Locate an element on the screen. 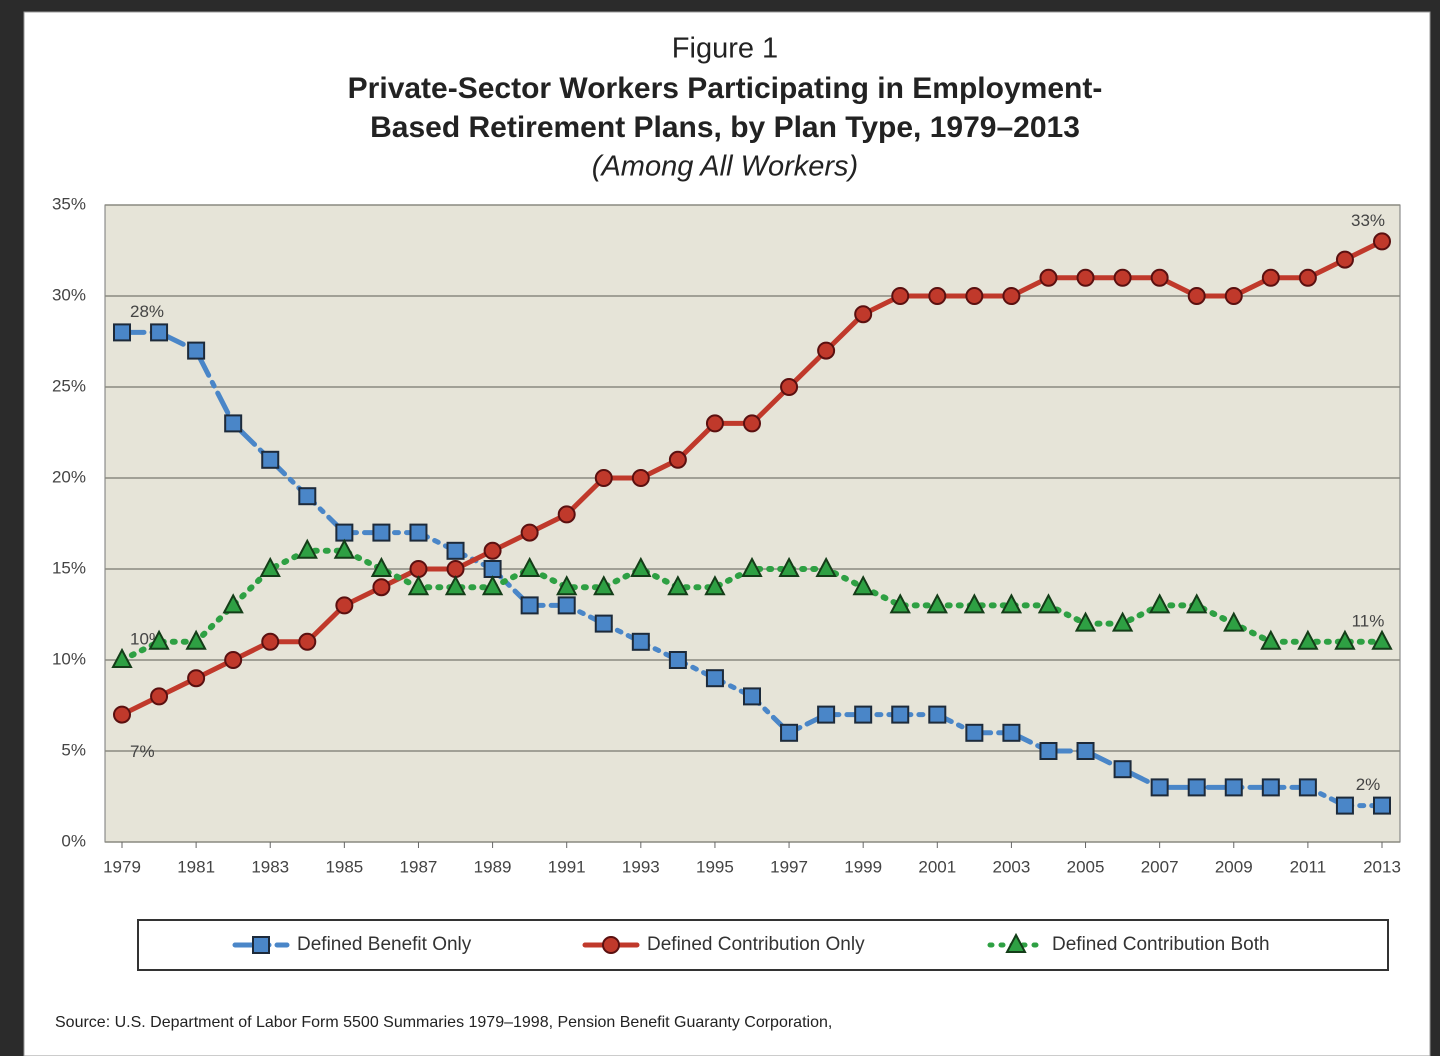 The image size is (1440, 1056). x-tick-label: 1989 is located at coordinates (493, 866).